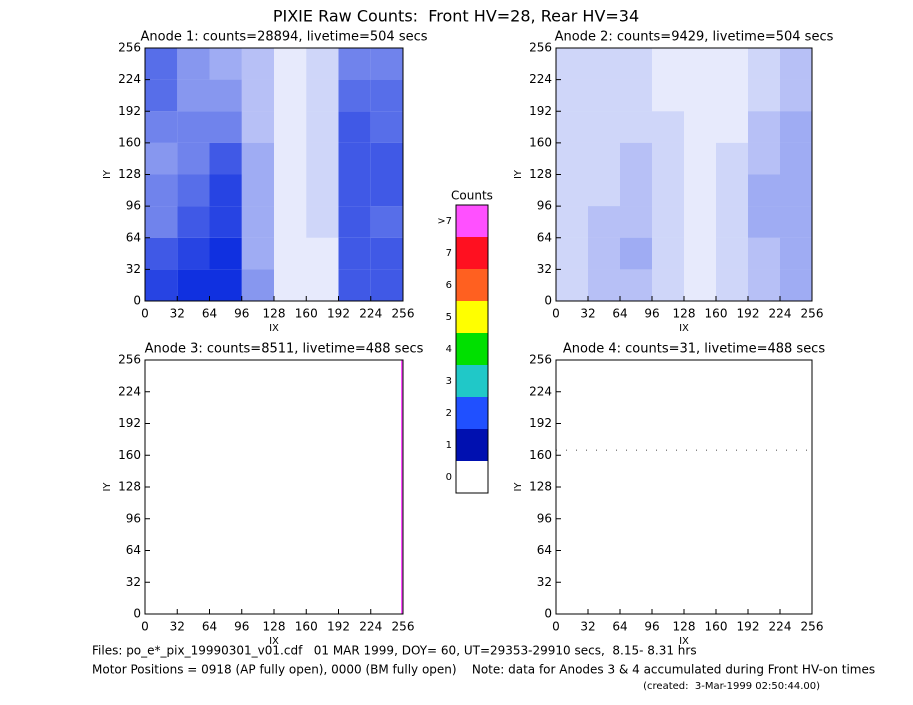  What do you see at coordinates (449, 285) in the screenshot?
I see `colorbar-label: 6` at bounding box center [449, 285].